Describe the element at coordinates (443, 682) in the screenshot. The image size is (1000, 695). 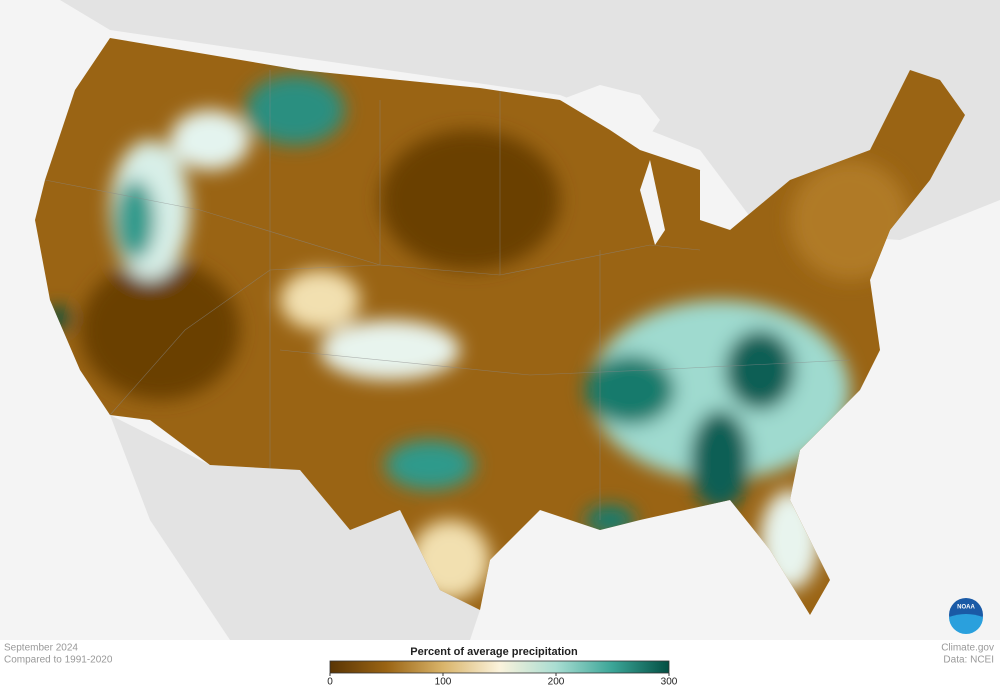
I see `legend-tick-label: 100` at that location.